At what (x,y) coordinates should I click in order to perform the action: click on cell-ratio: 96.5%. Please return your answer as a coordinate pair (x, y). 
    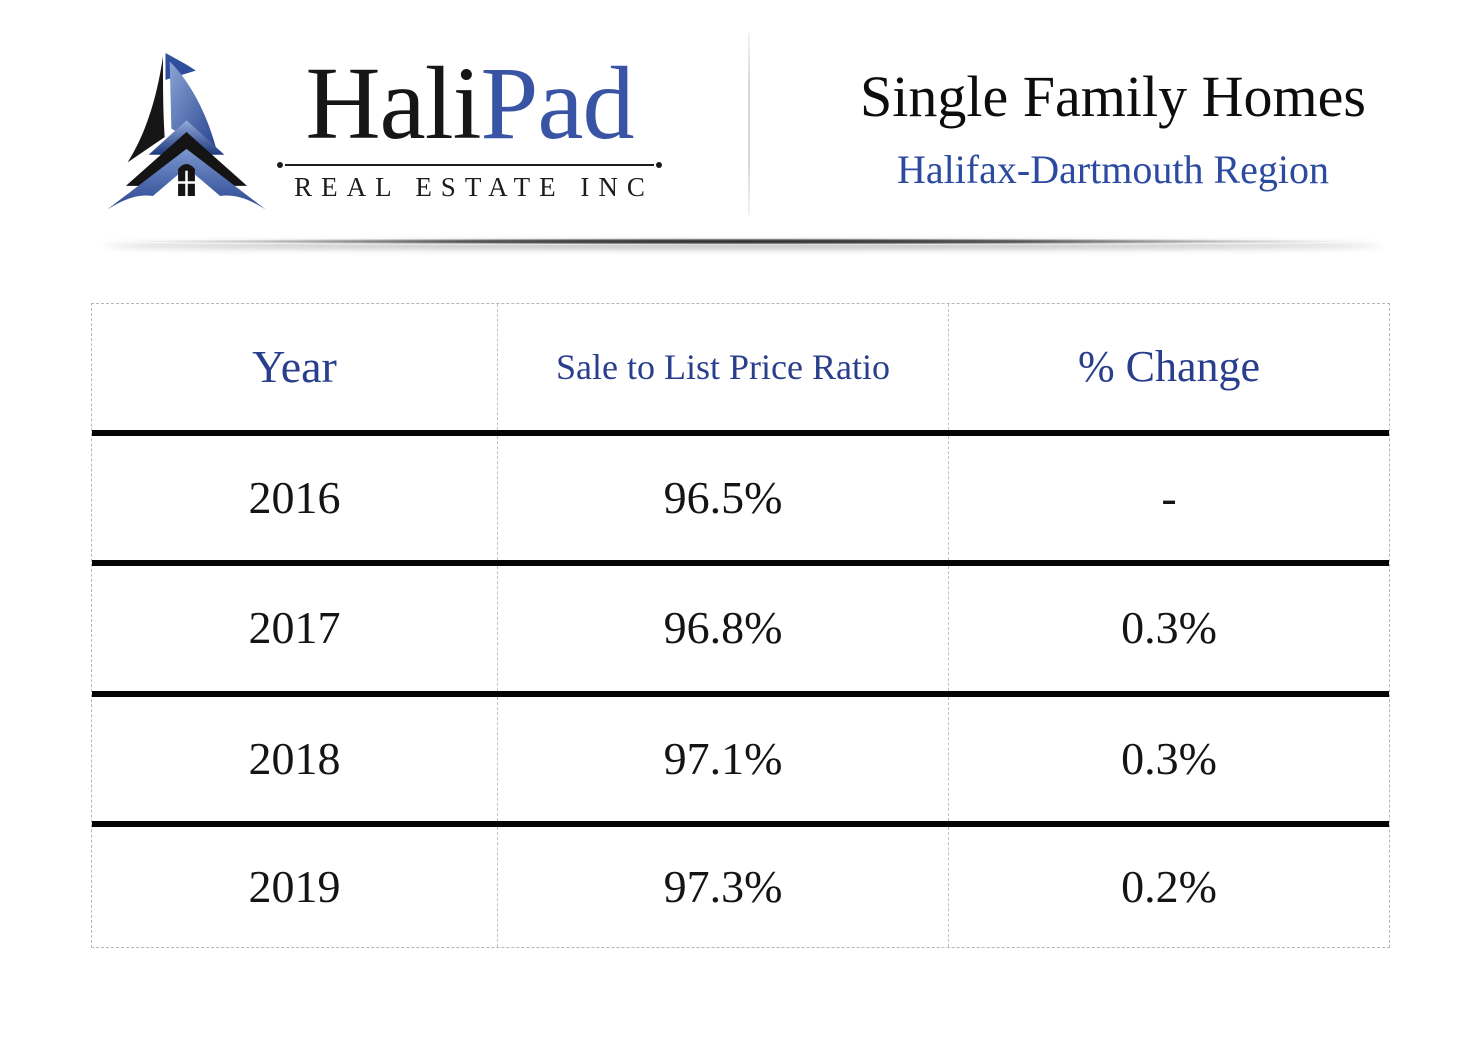
    Looking at the image, I should click on (722, 498).